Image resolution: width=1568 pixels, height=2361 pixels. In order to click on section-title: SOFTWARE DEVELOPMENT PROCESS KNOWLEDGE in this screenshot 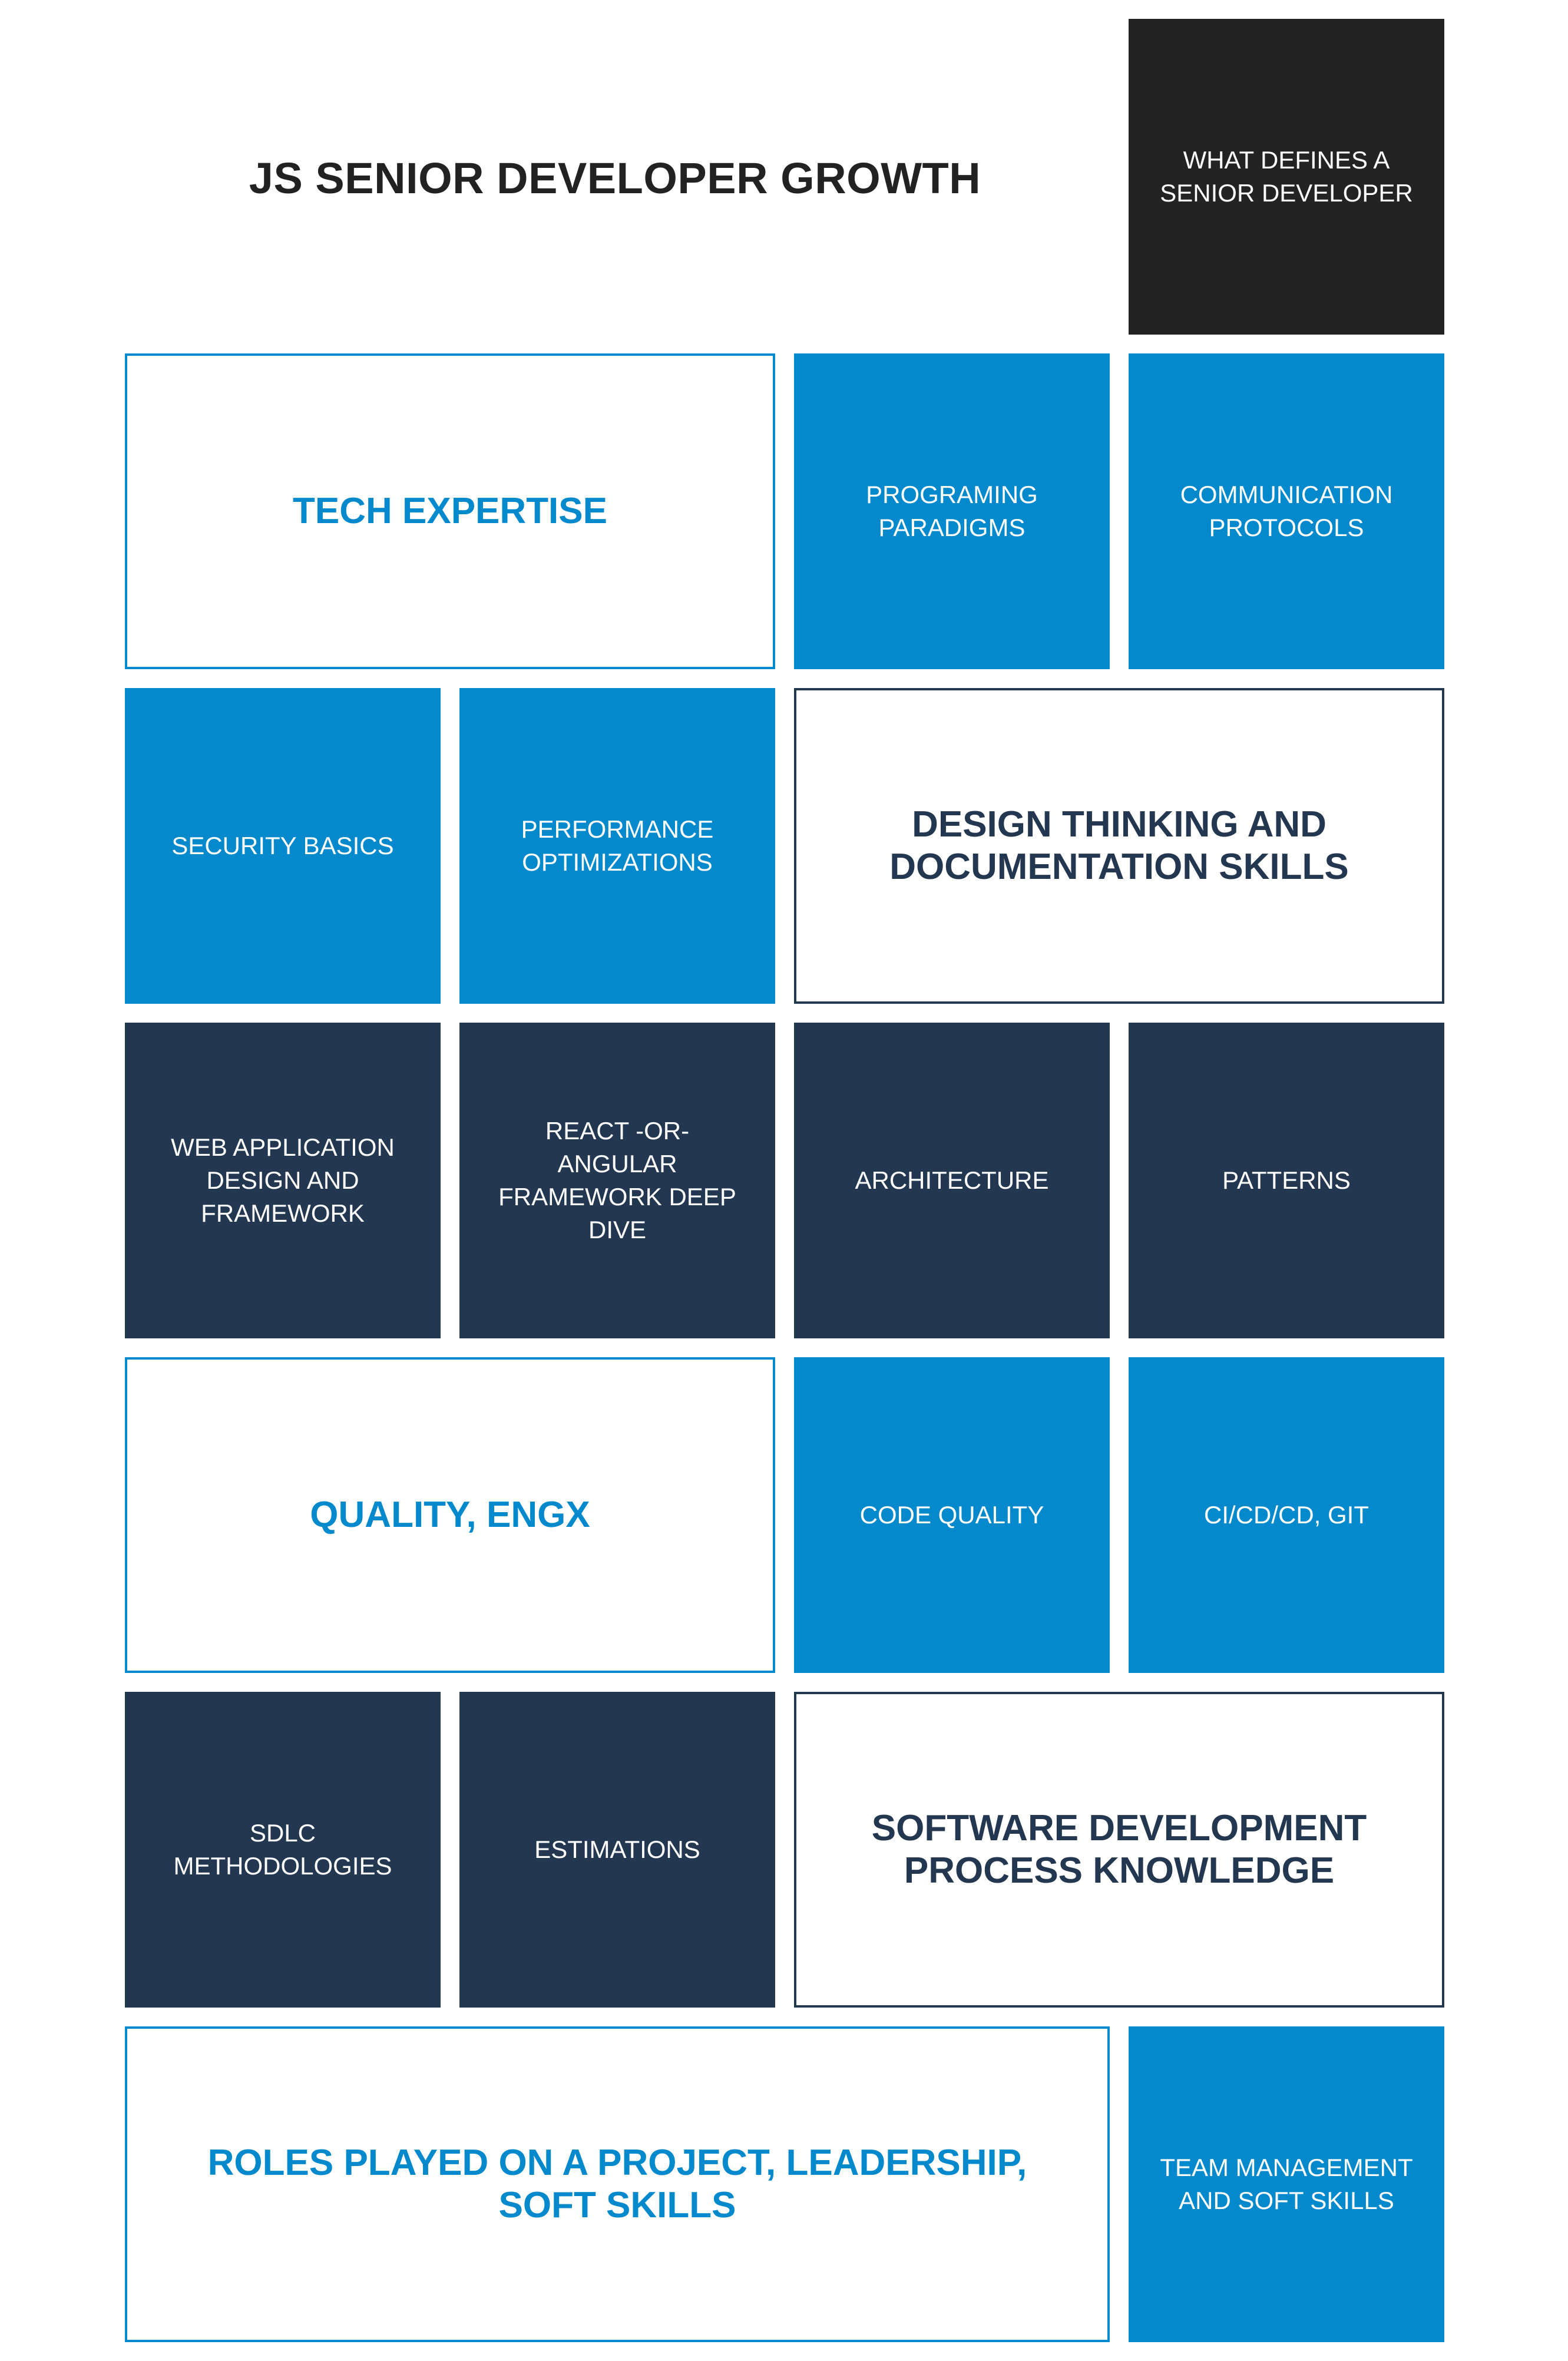, I will do `click(1119, 1850)`.